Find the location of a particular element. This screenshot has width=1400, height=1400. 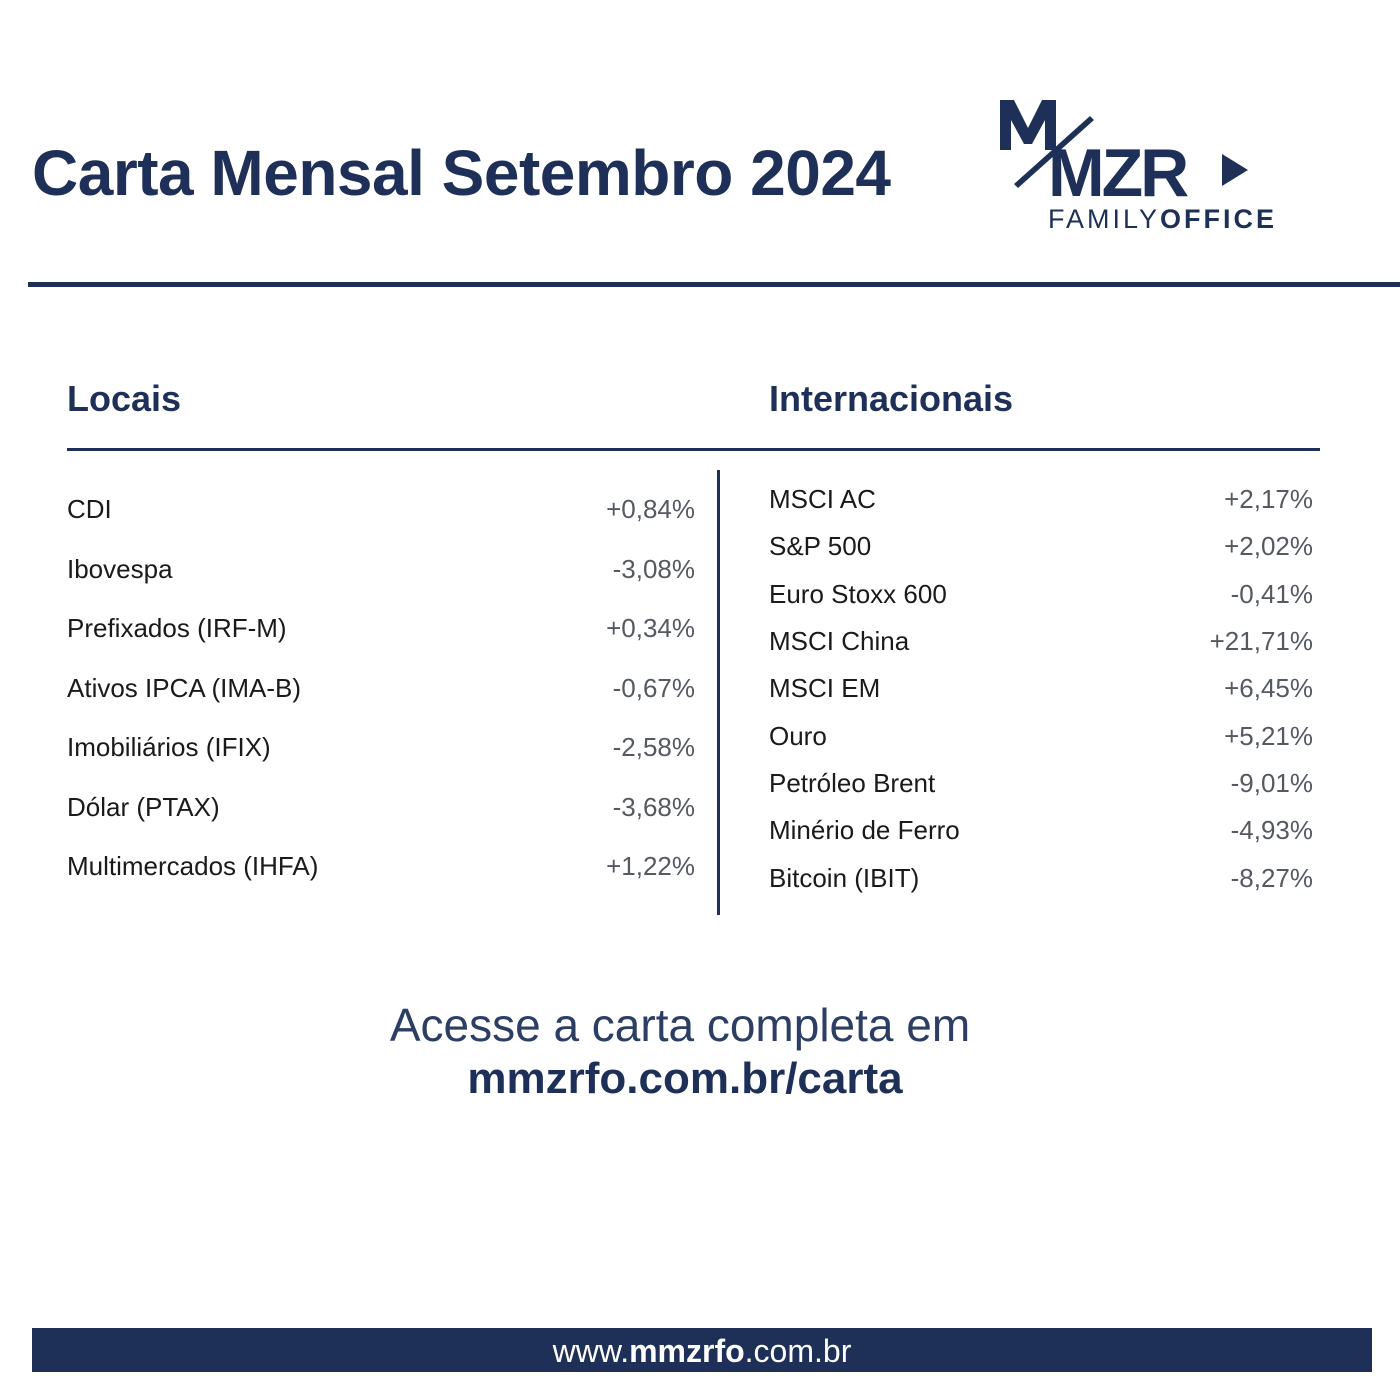

footer-url-suffix: .com.br is located at coordinates (798, 1351).